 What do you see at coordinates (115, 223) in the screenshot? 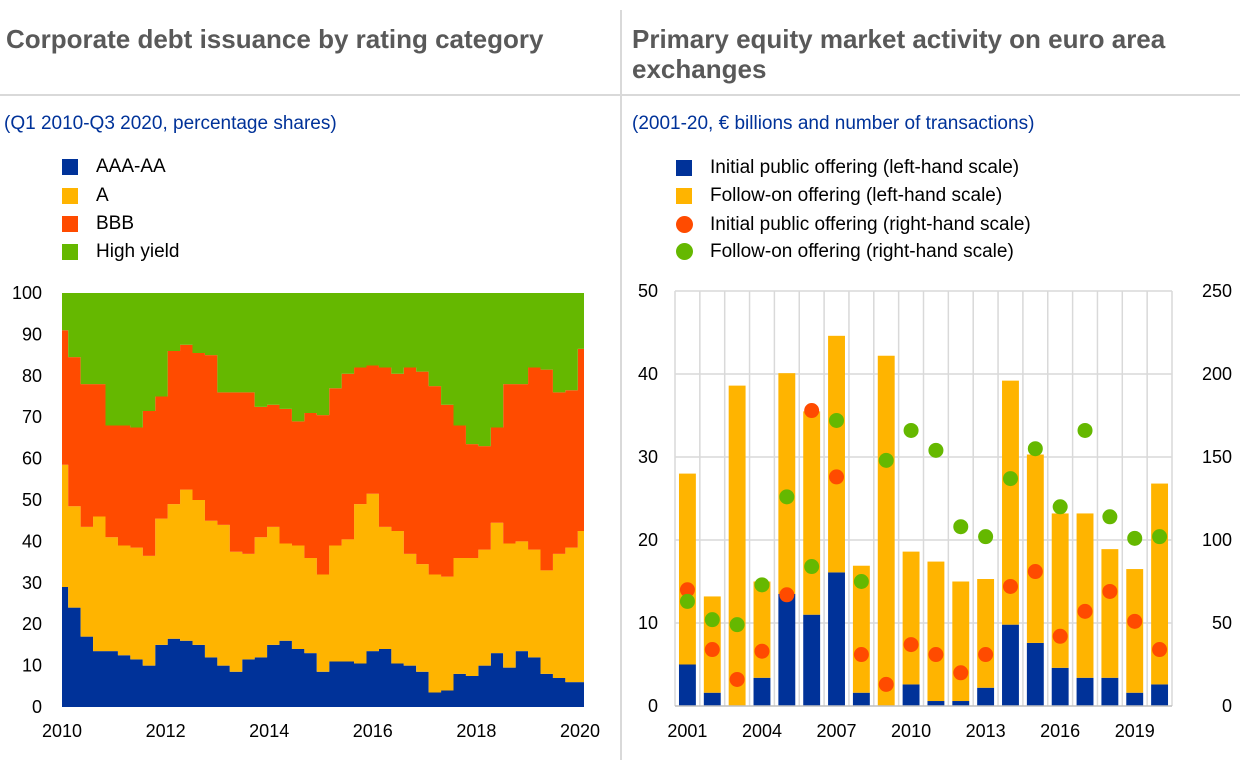
I see `legend-label: BBB` at bounding box center [115, 223].